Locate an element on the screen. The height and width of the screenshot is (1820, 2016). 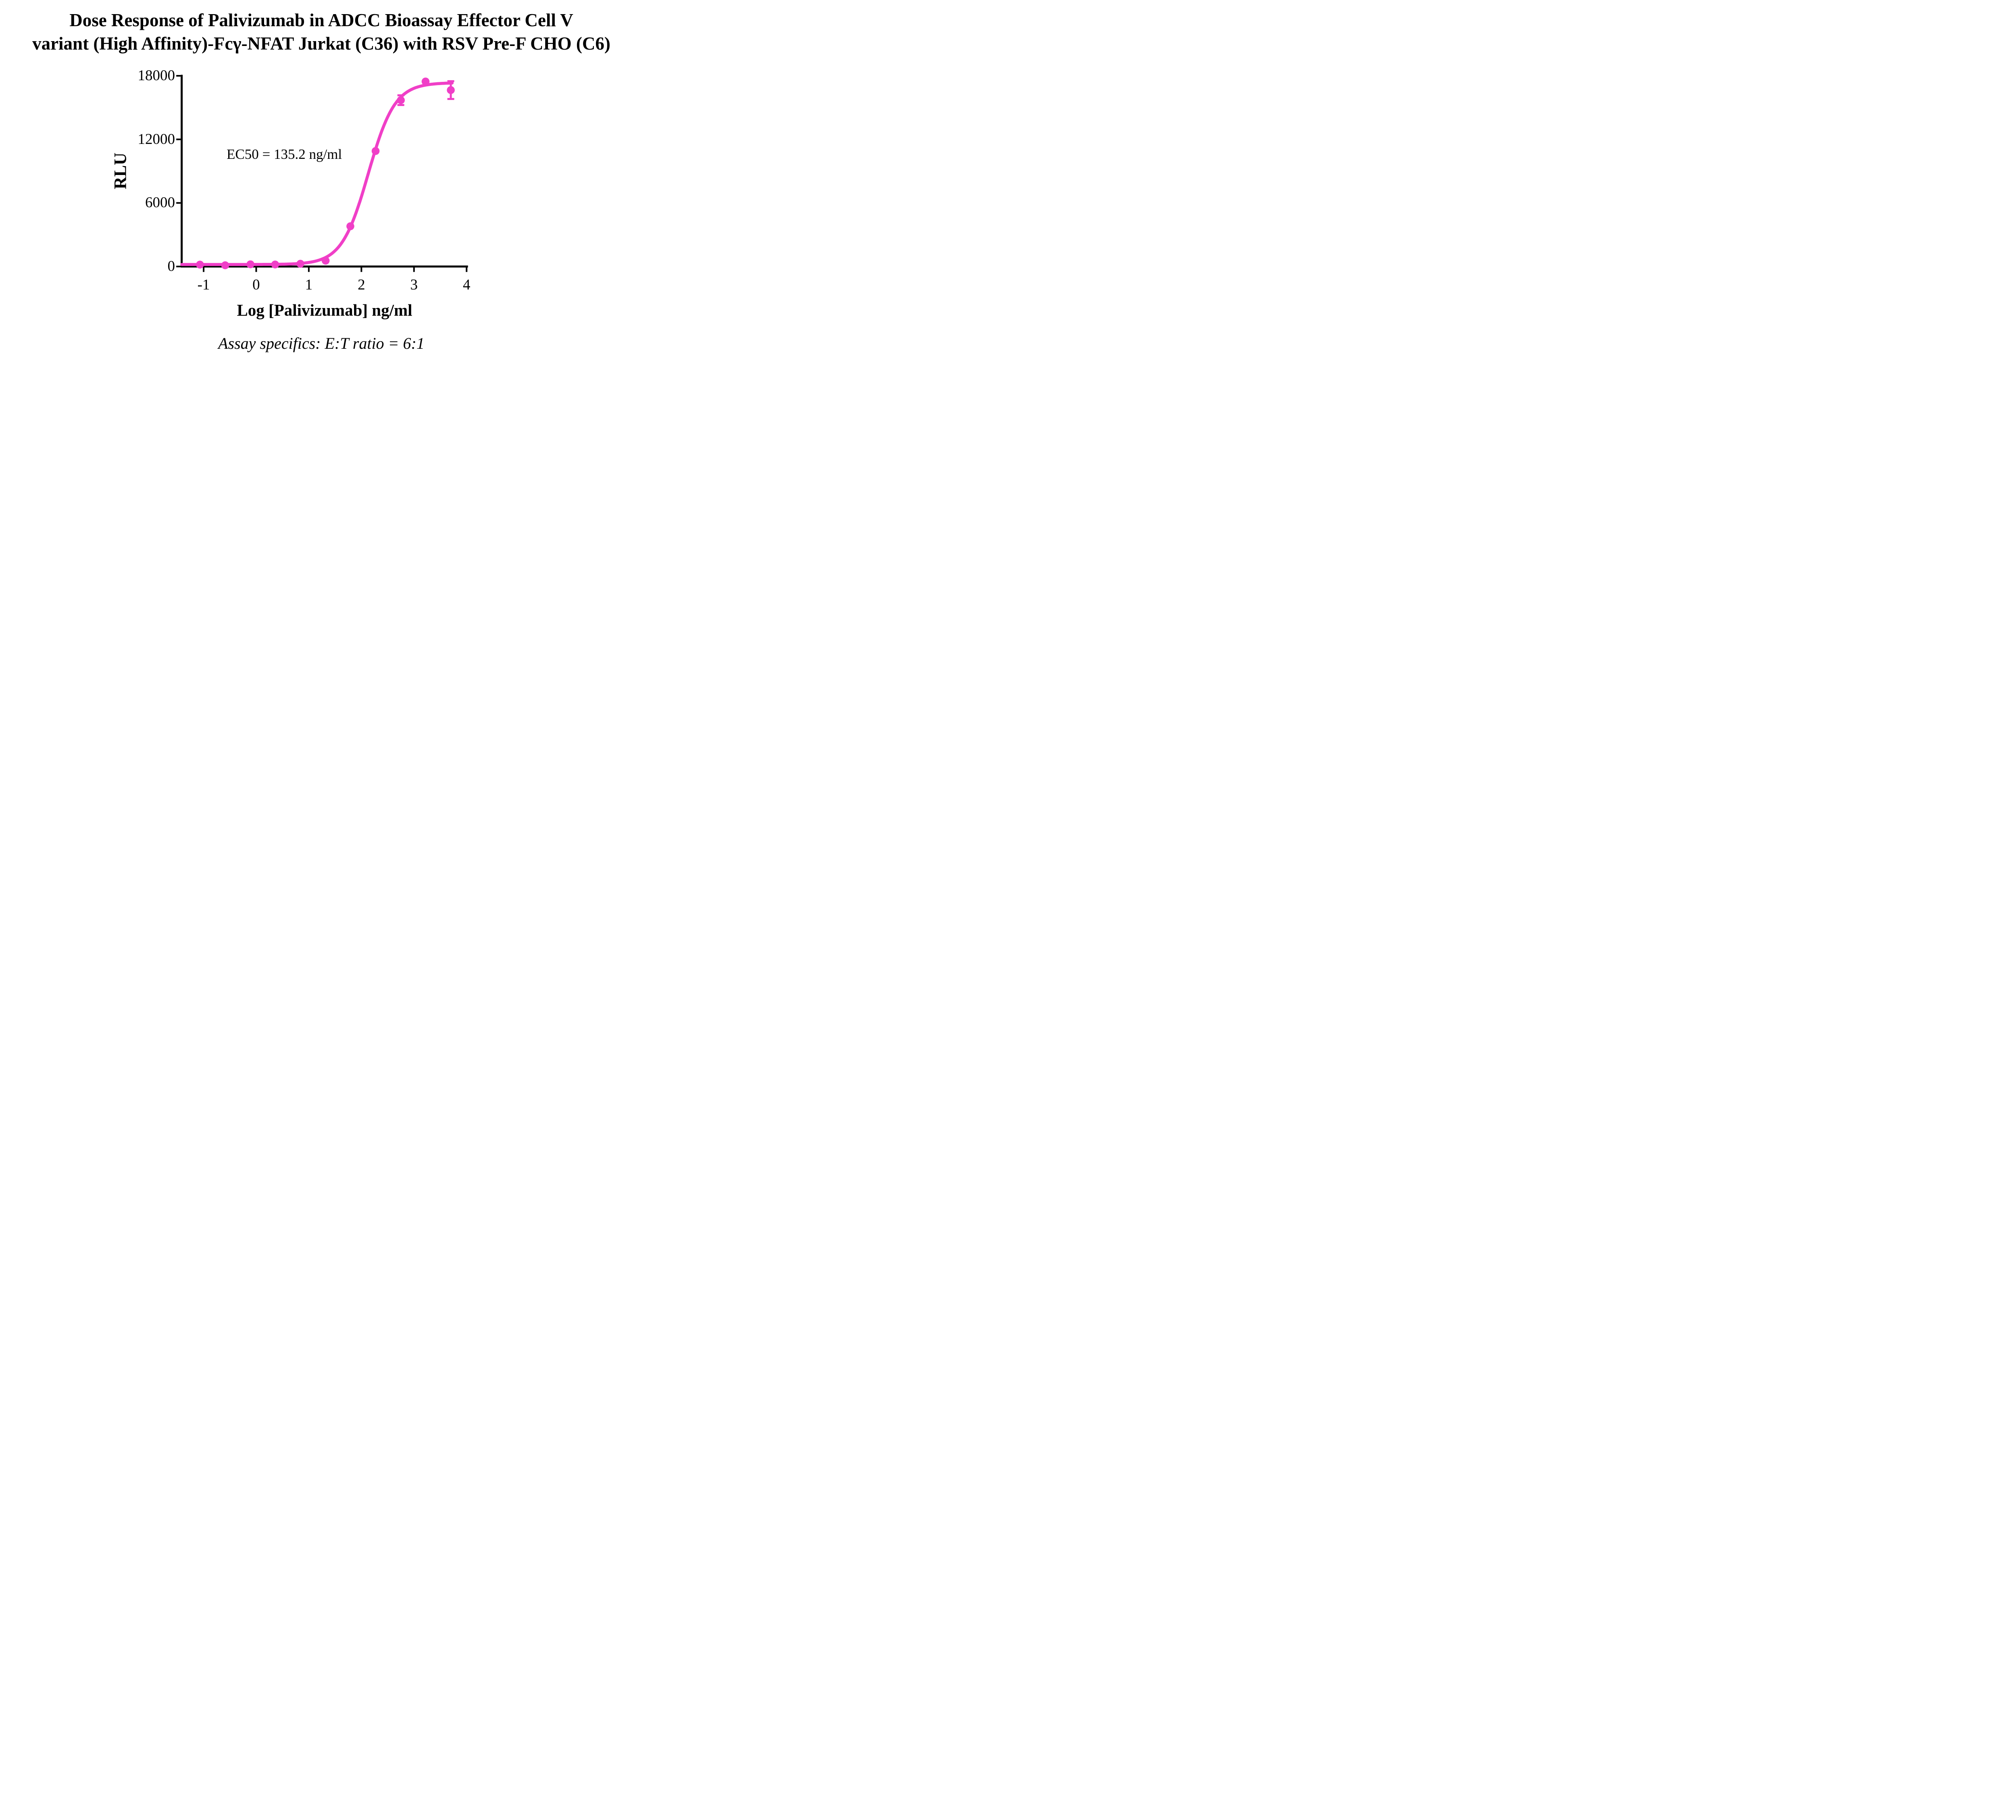
y-tick-label: 6000 is located at coordinates (160, 202).